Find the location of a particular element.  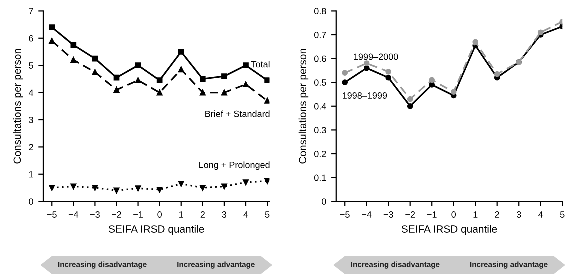

y-tick-label: 0.3 is located at coordinates (320, 130).